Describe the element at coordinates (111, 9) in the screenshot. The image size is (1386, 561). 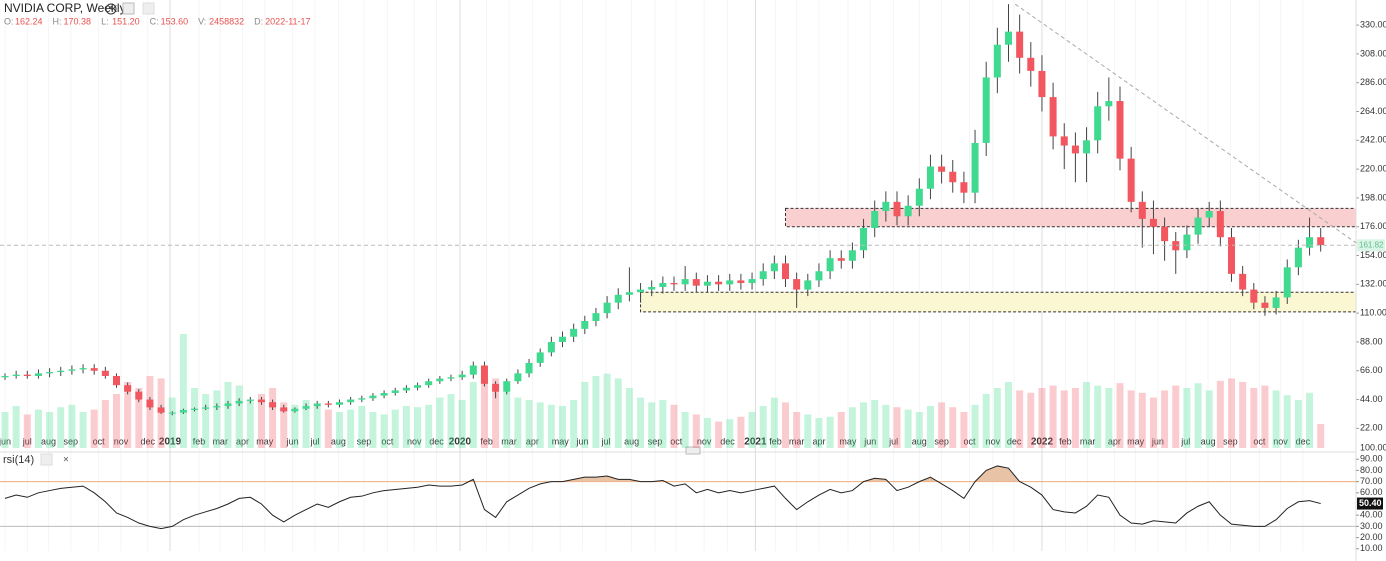
I see `clock-icon` at that location.